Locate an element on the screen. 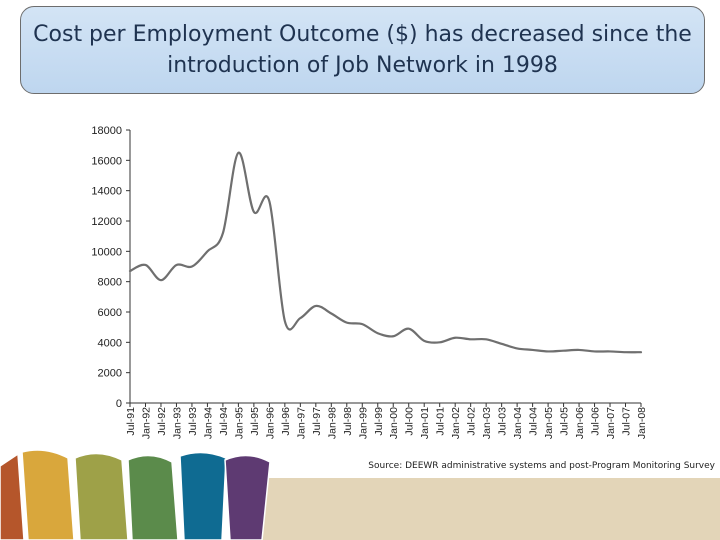 The image size is (720, 540). x-tick-label: Jul-92 is located at coordinates (162, 421).